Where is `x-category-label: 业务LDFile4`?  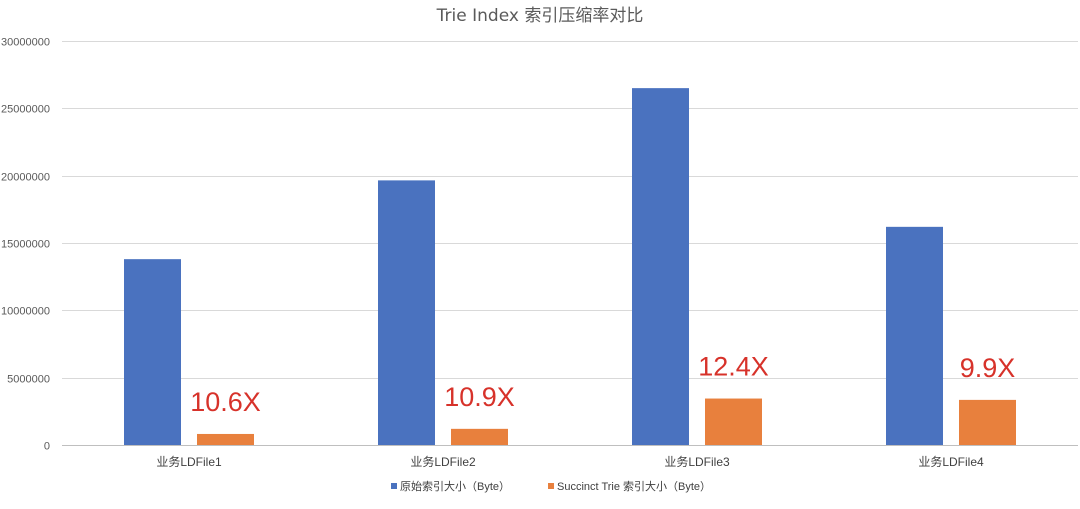 x-category-label: 业务LDFile4 is located at coordinates (951, 461).